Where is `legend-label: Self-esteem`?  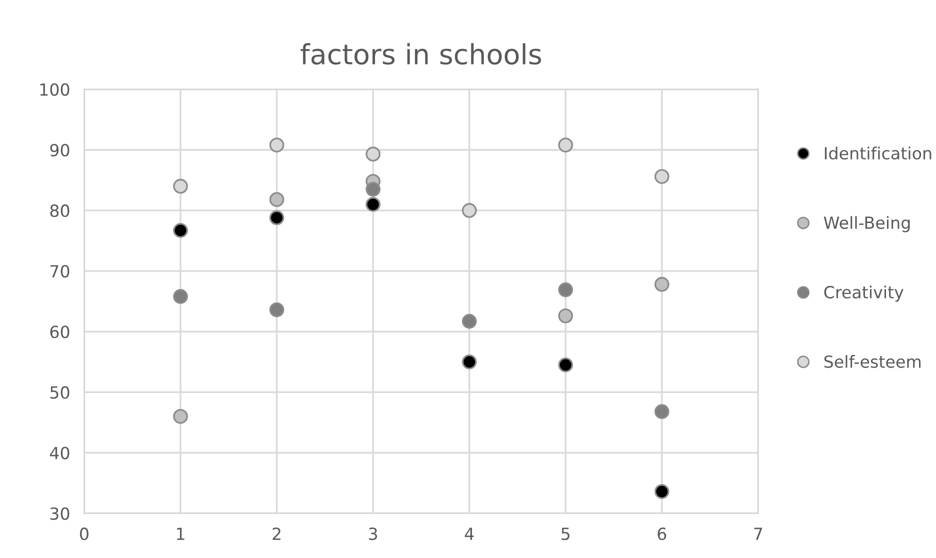 legend-label: Self-esteem is located at coordinates (872, 361).